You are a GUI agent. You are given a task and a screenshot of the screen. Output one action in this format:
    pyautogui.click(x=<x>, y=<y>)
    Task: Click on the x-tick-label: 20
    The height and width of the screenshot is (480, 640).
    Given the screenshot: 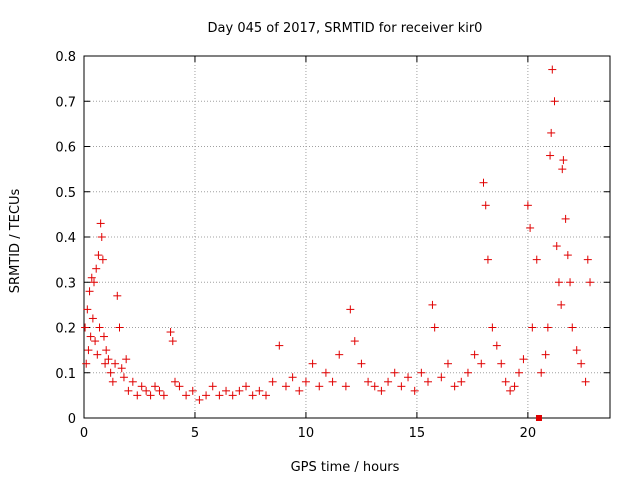 What is the action you would take?
    pyautogui.click(x=528, y=433)
    